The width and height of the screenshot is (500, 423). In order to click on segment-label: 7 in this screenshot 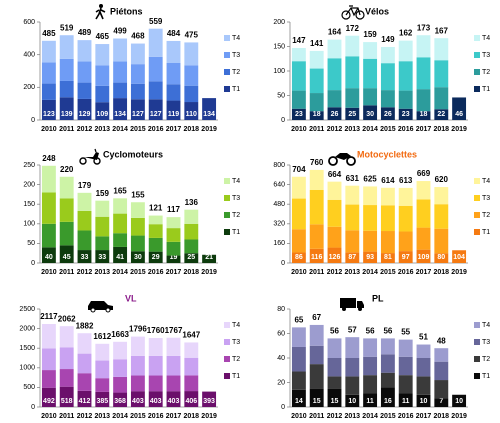, I will do `click(441, 401)`.